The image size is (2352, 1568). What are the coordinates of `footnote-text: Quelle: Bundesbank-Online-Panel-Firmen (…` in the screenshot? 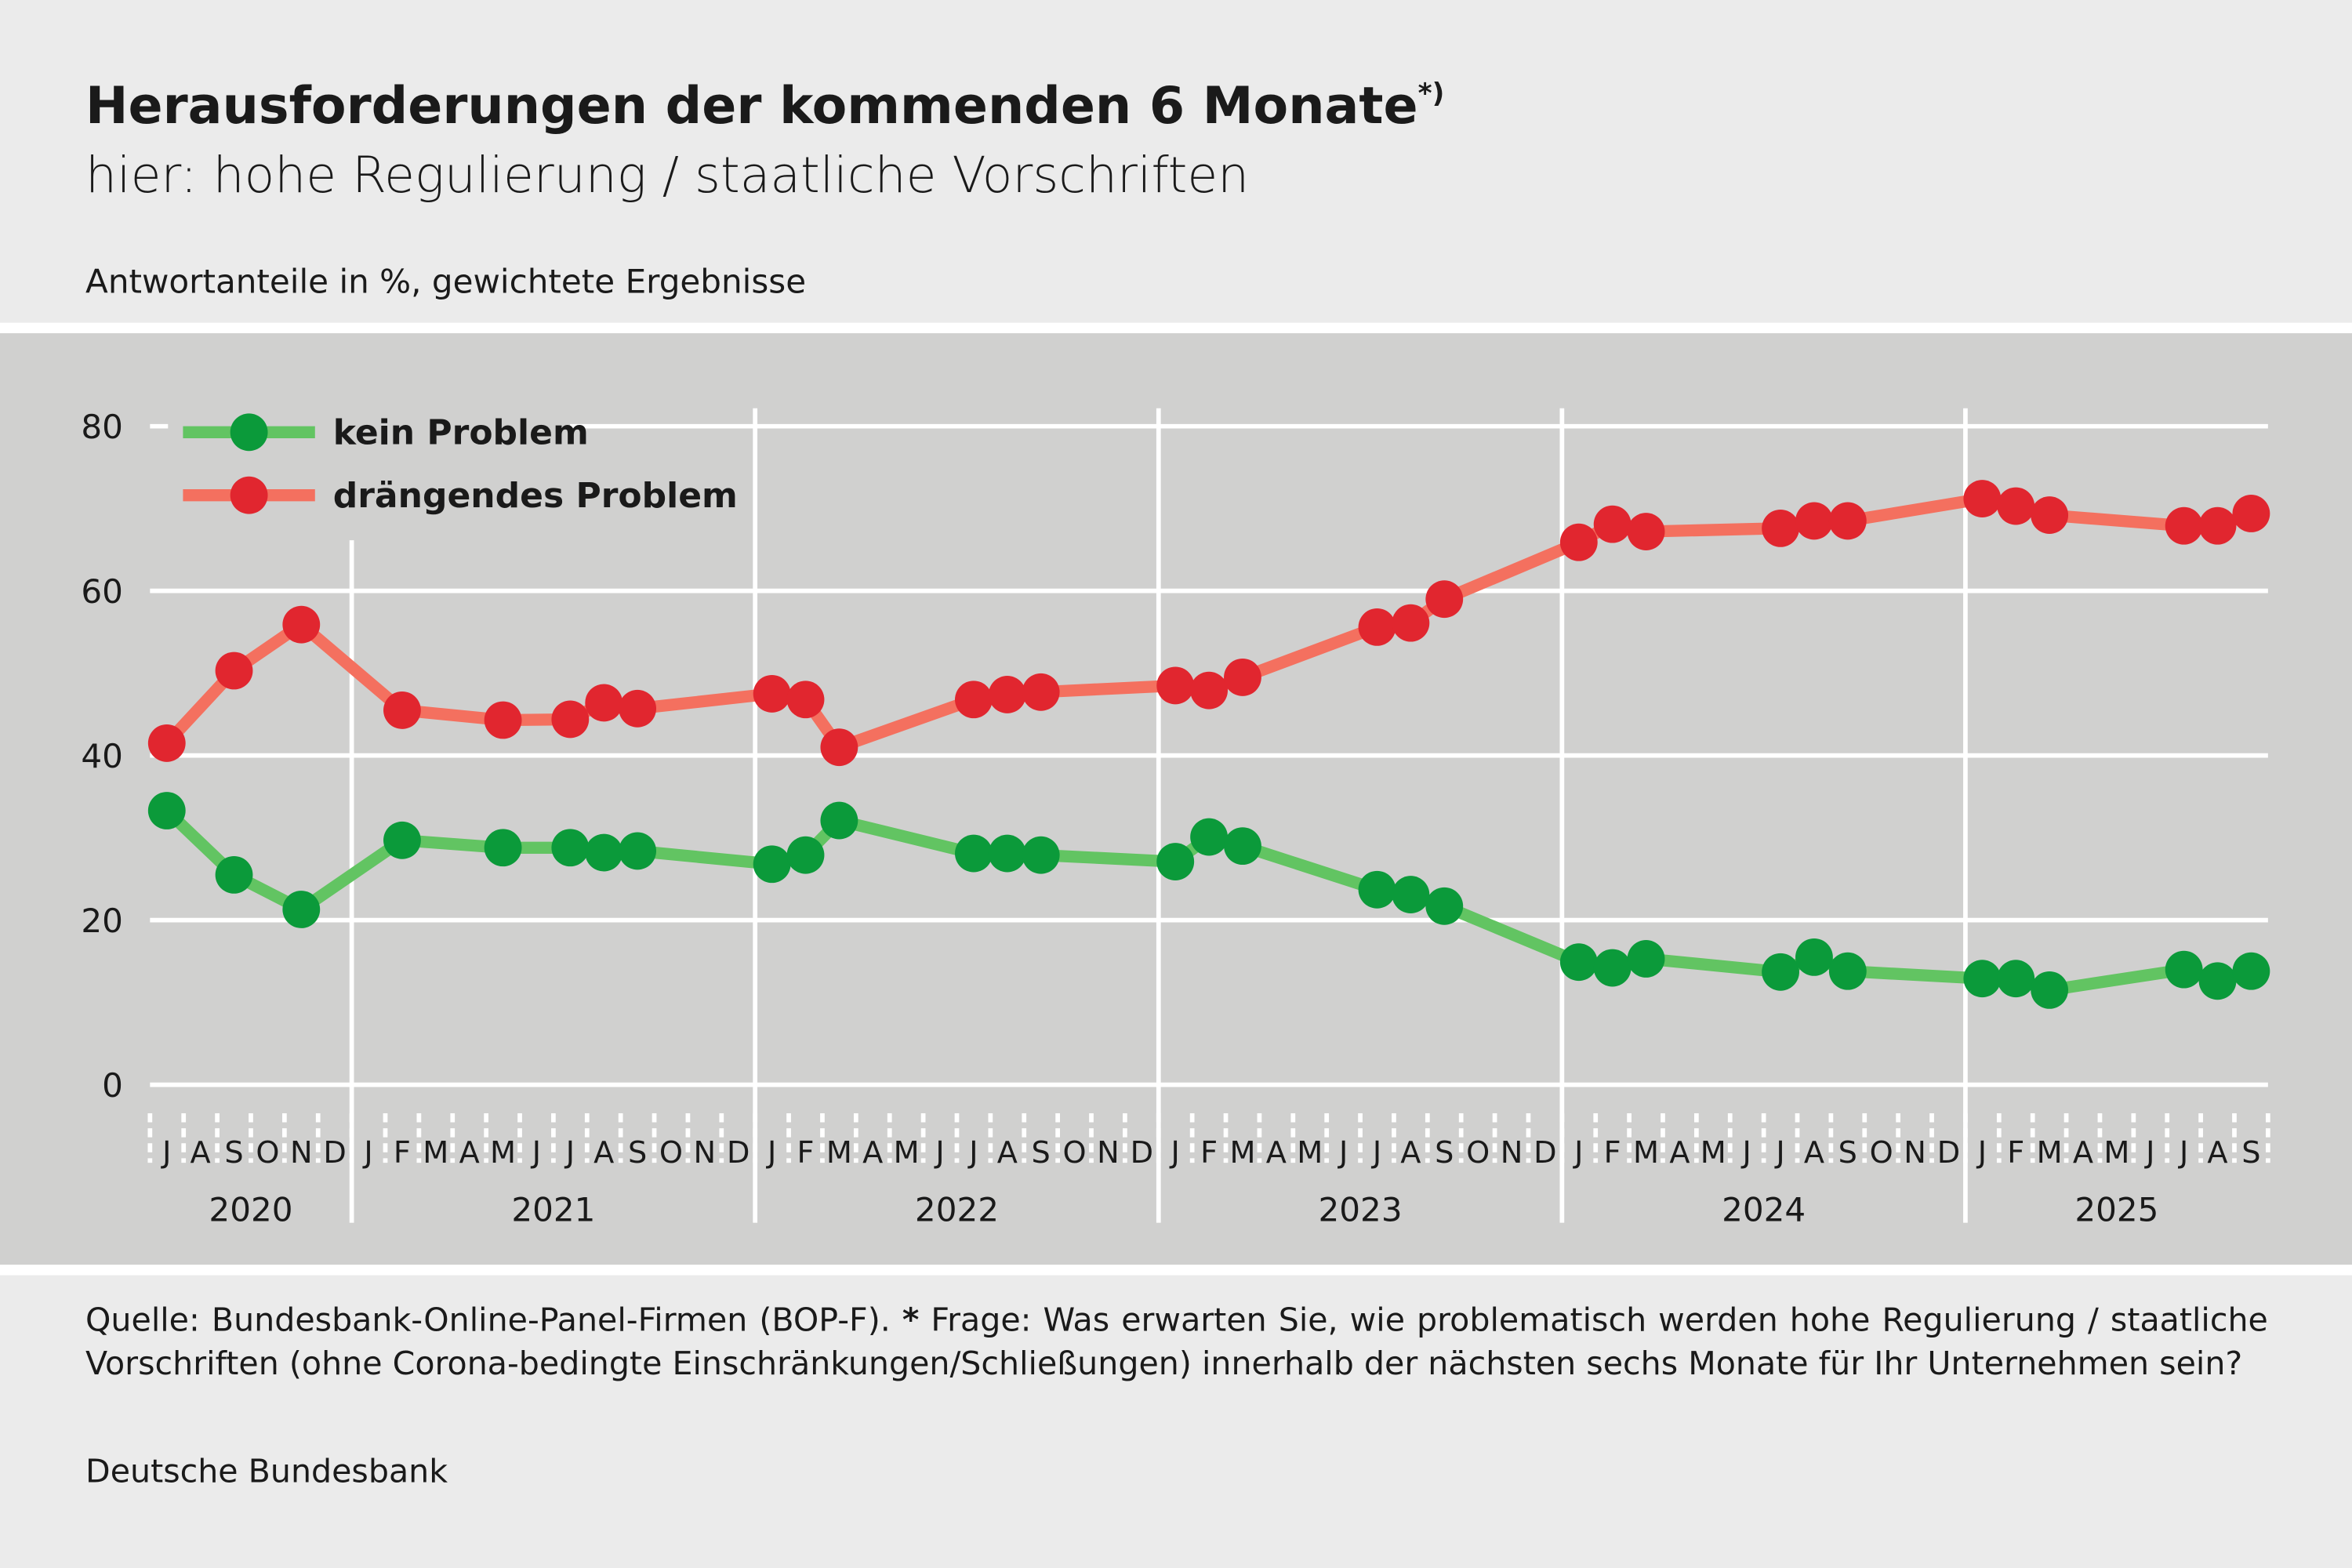 It's located at (1176, 1342).